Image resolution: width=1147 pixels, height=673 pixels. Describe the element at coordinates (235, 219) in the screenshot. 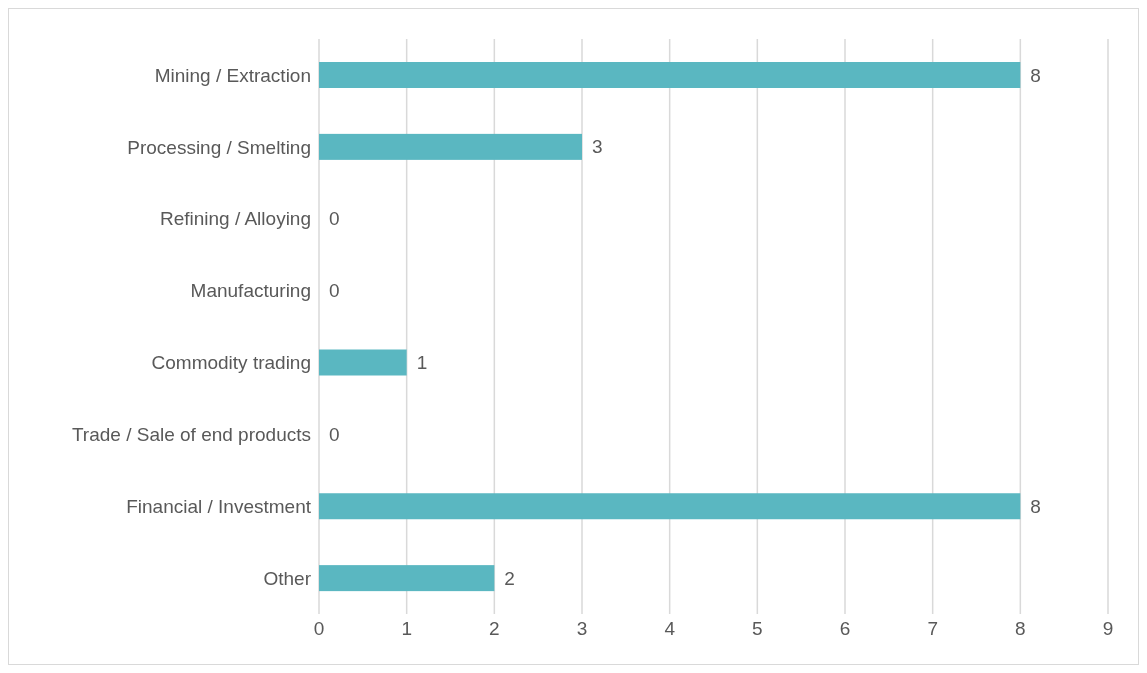

I see `y-tick-label: Refining / Alloying` at that location.